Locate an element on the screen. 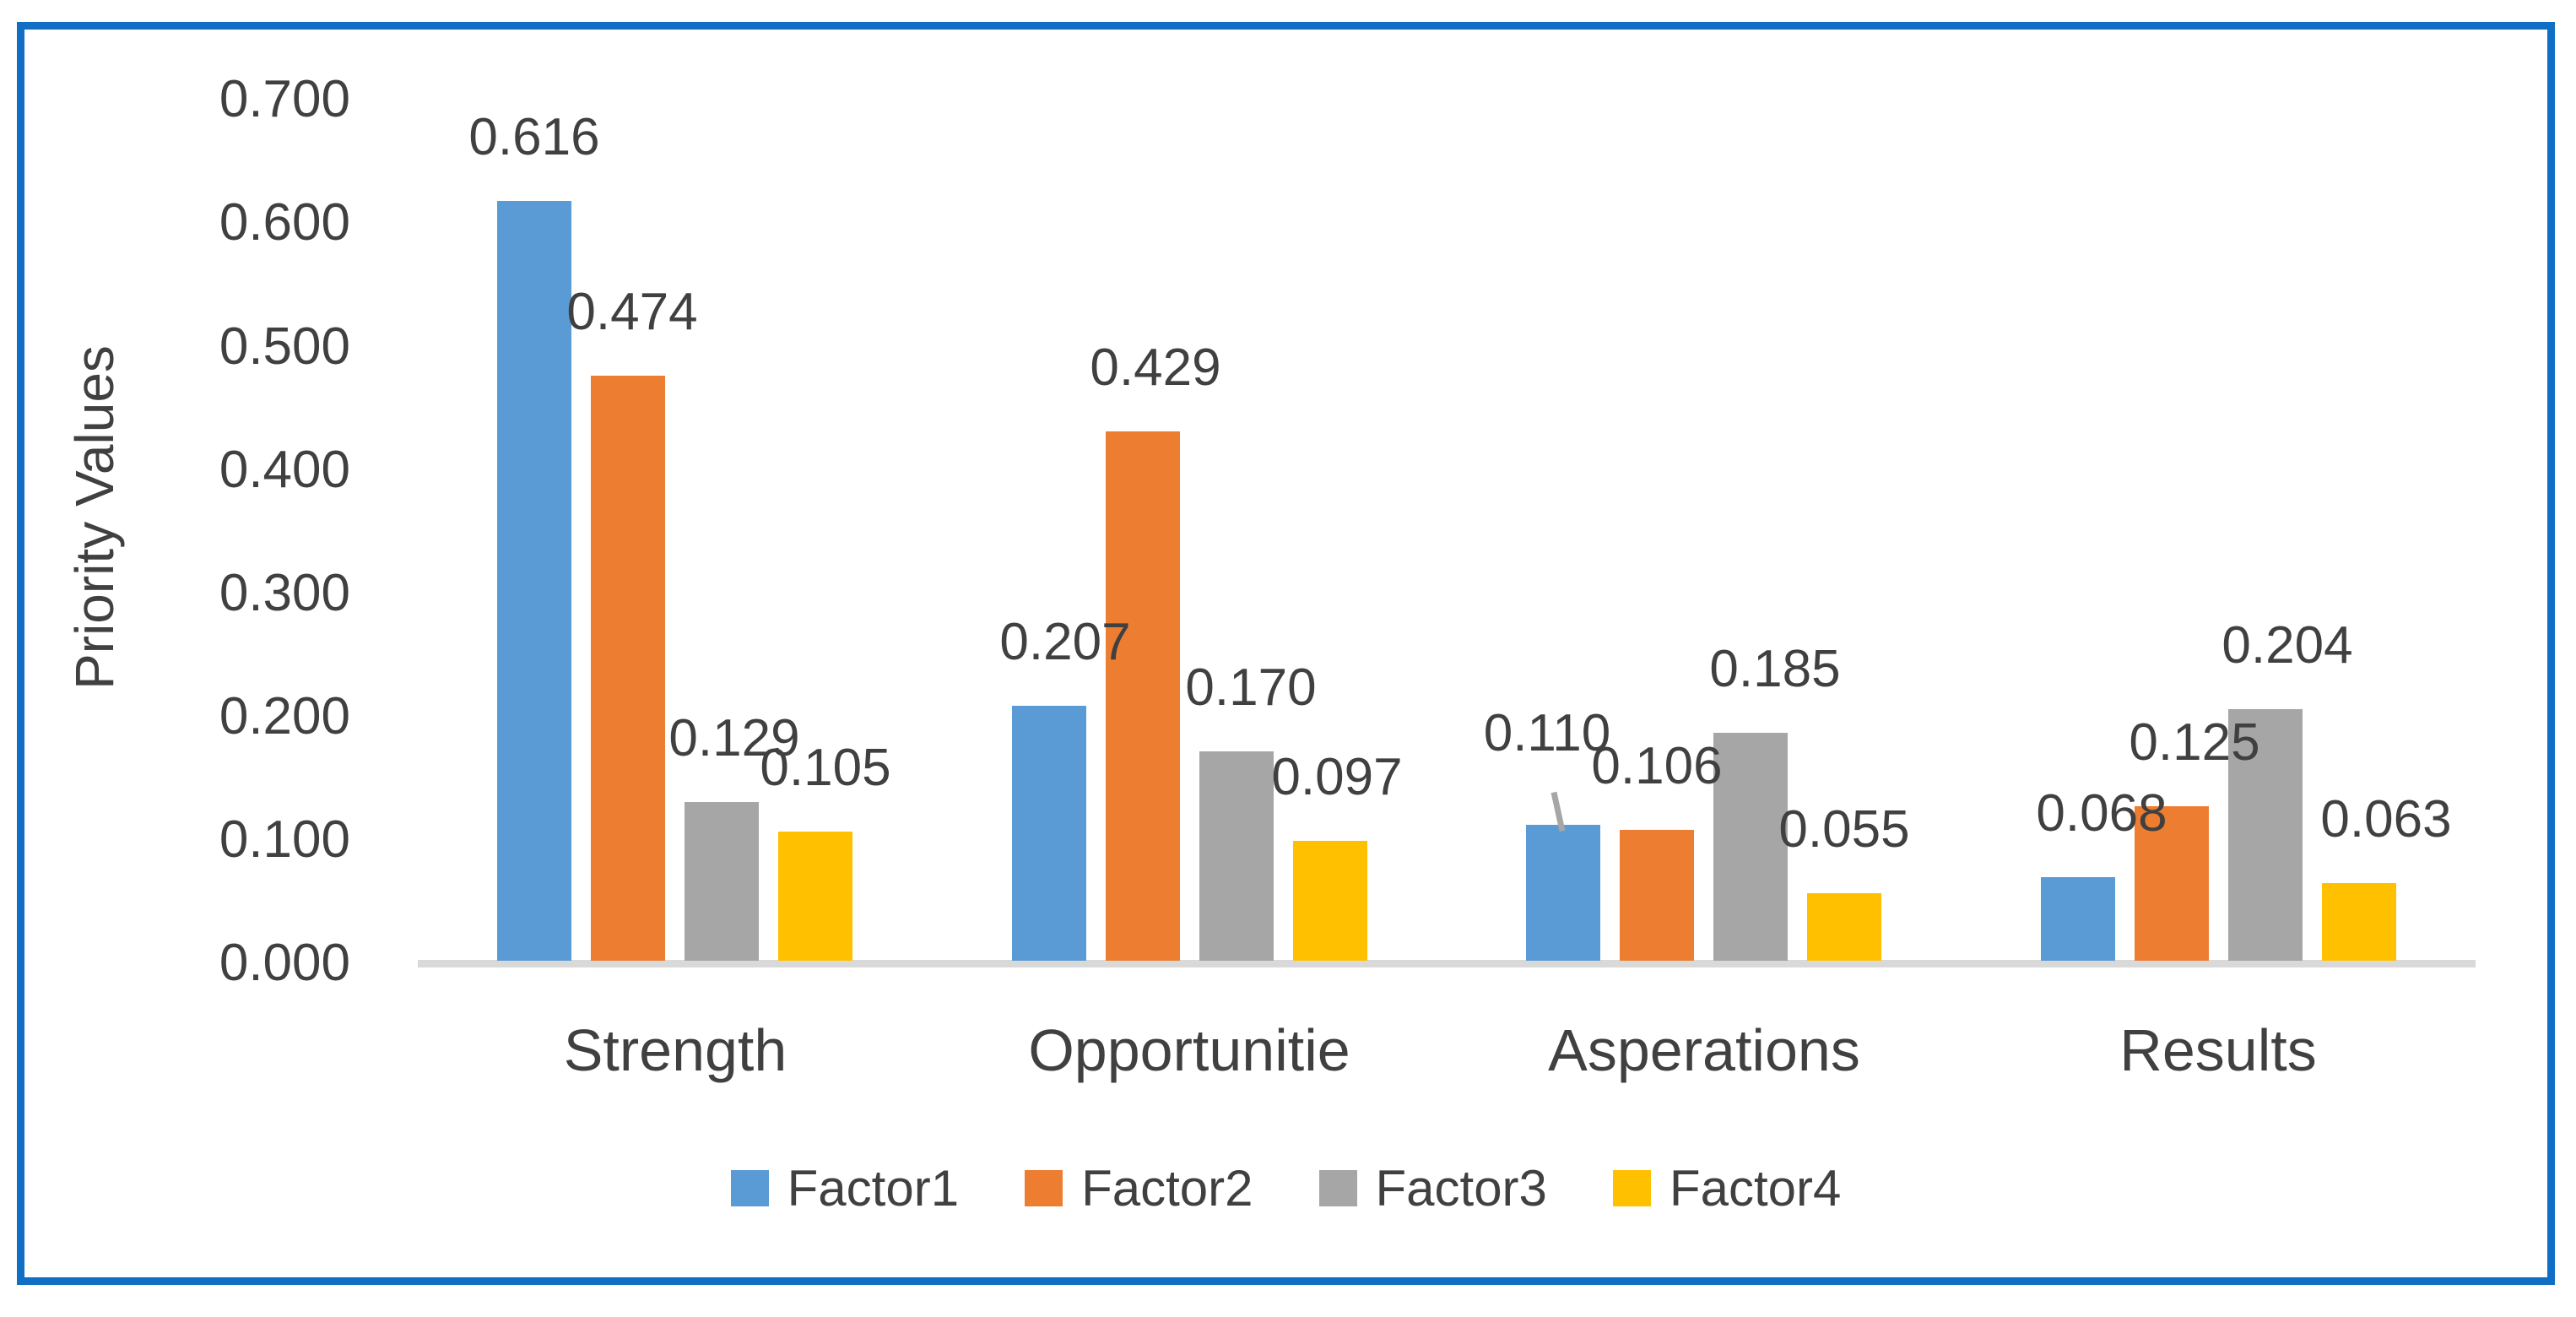 The height and width of the screenshot is (1317, 2576). bar-factor4-results is located at coordinates (2359, 922).